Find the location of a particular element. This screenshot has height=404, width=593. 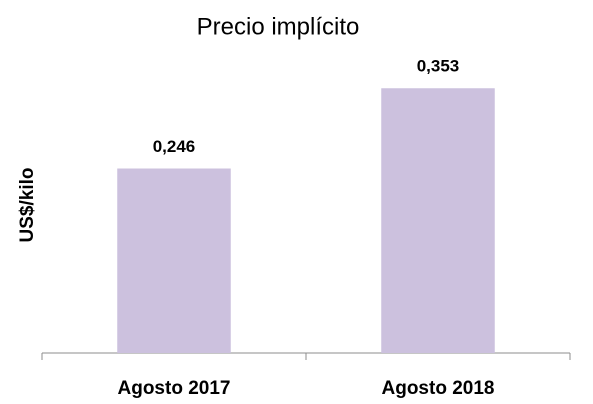

data-label: 0,353 is located at coordinates (438, 66).